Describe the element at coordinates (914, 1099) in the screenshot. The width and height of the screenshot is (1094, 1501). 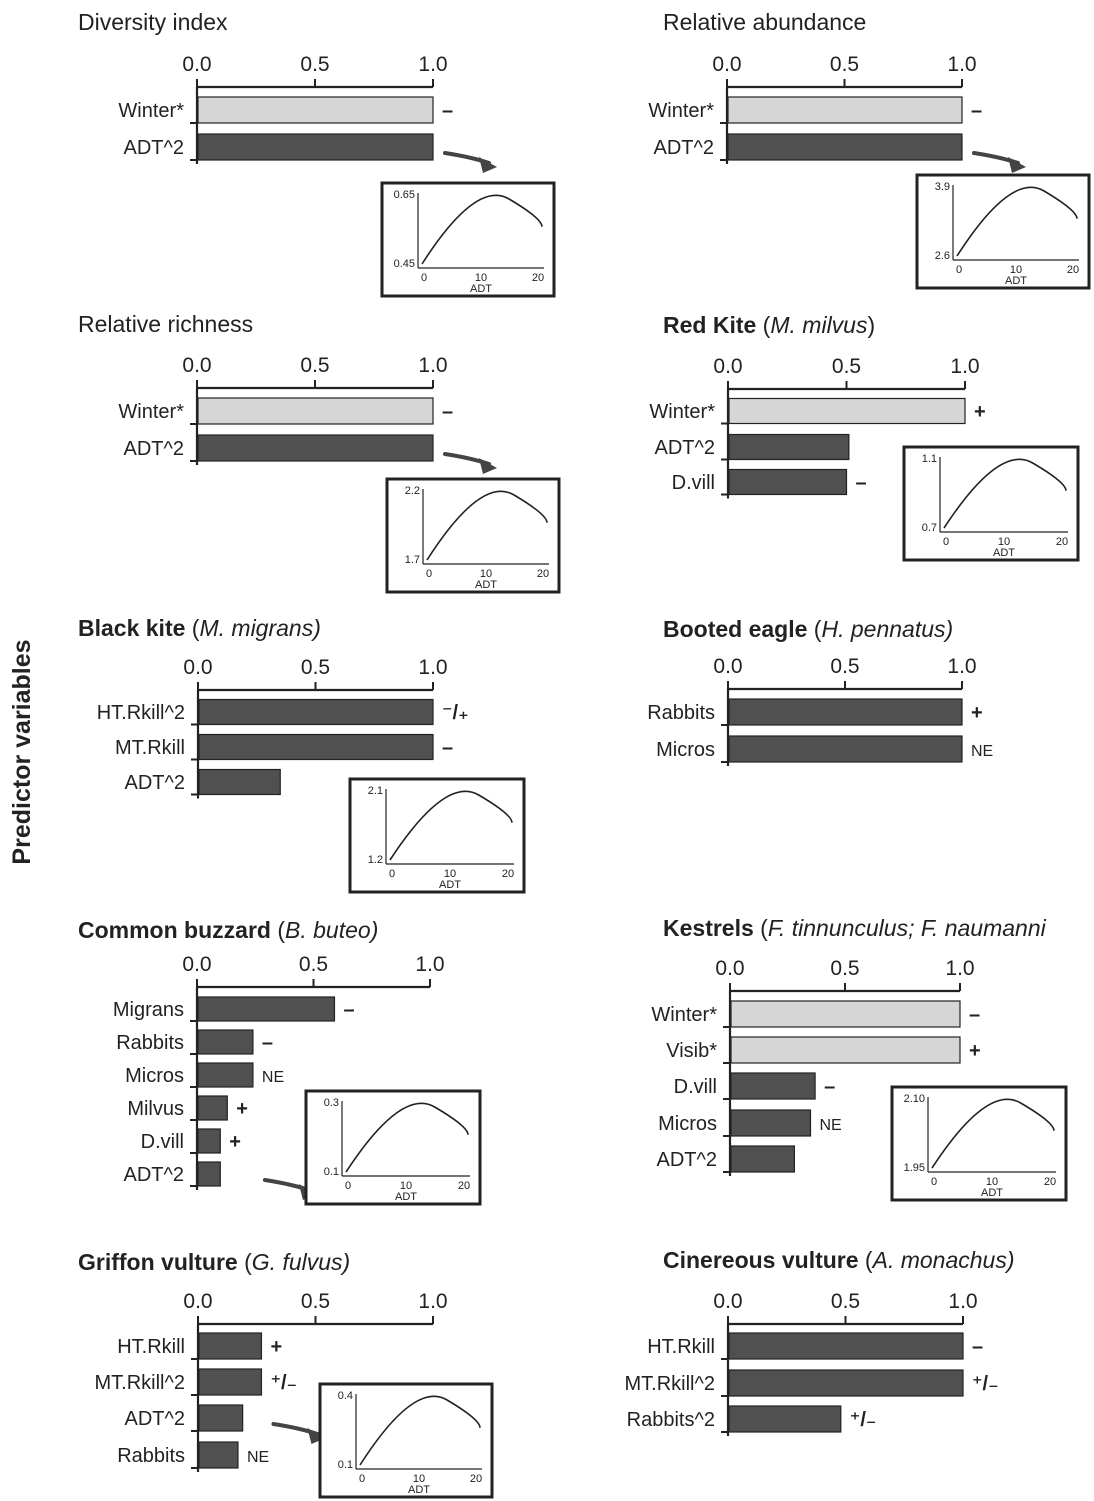
I see `inset-y-tick-label: 2.10` at that location.